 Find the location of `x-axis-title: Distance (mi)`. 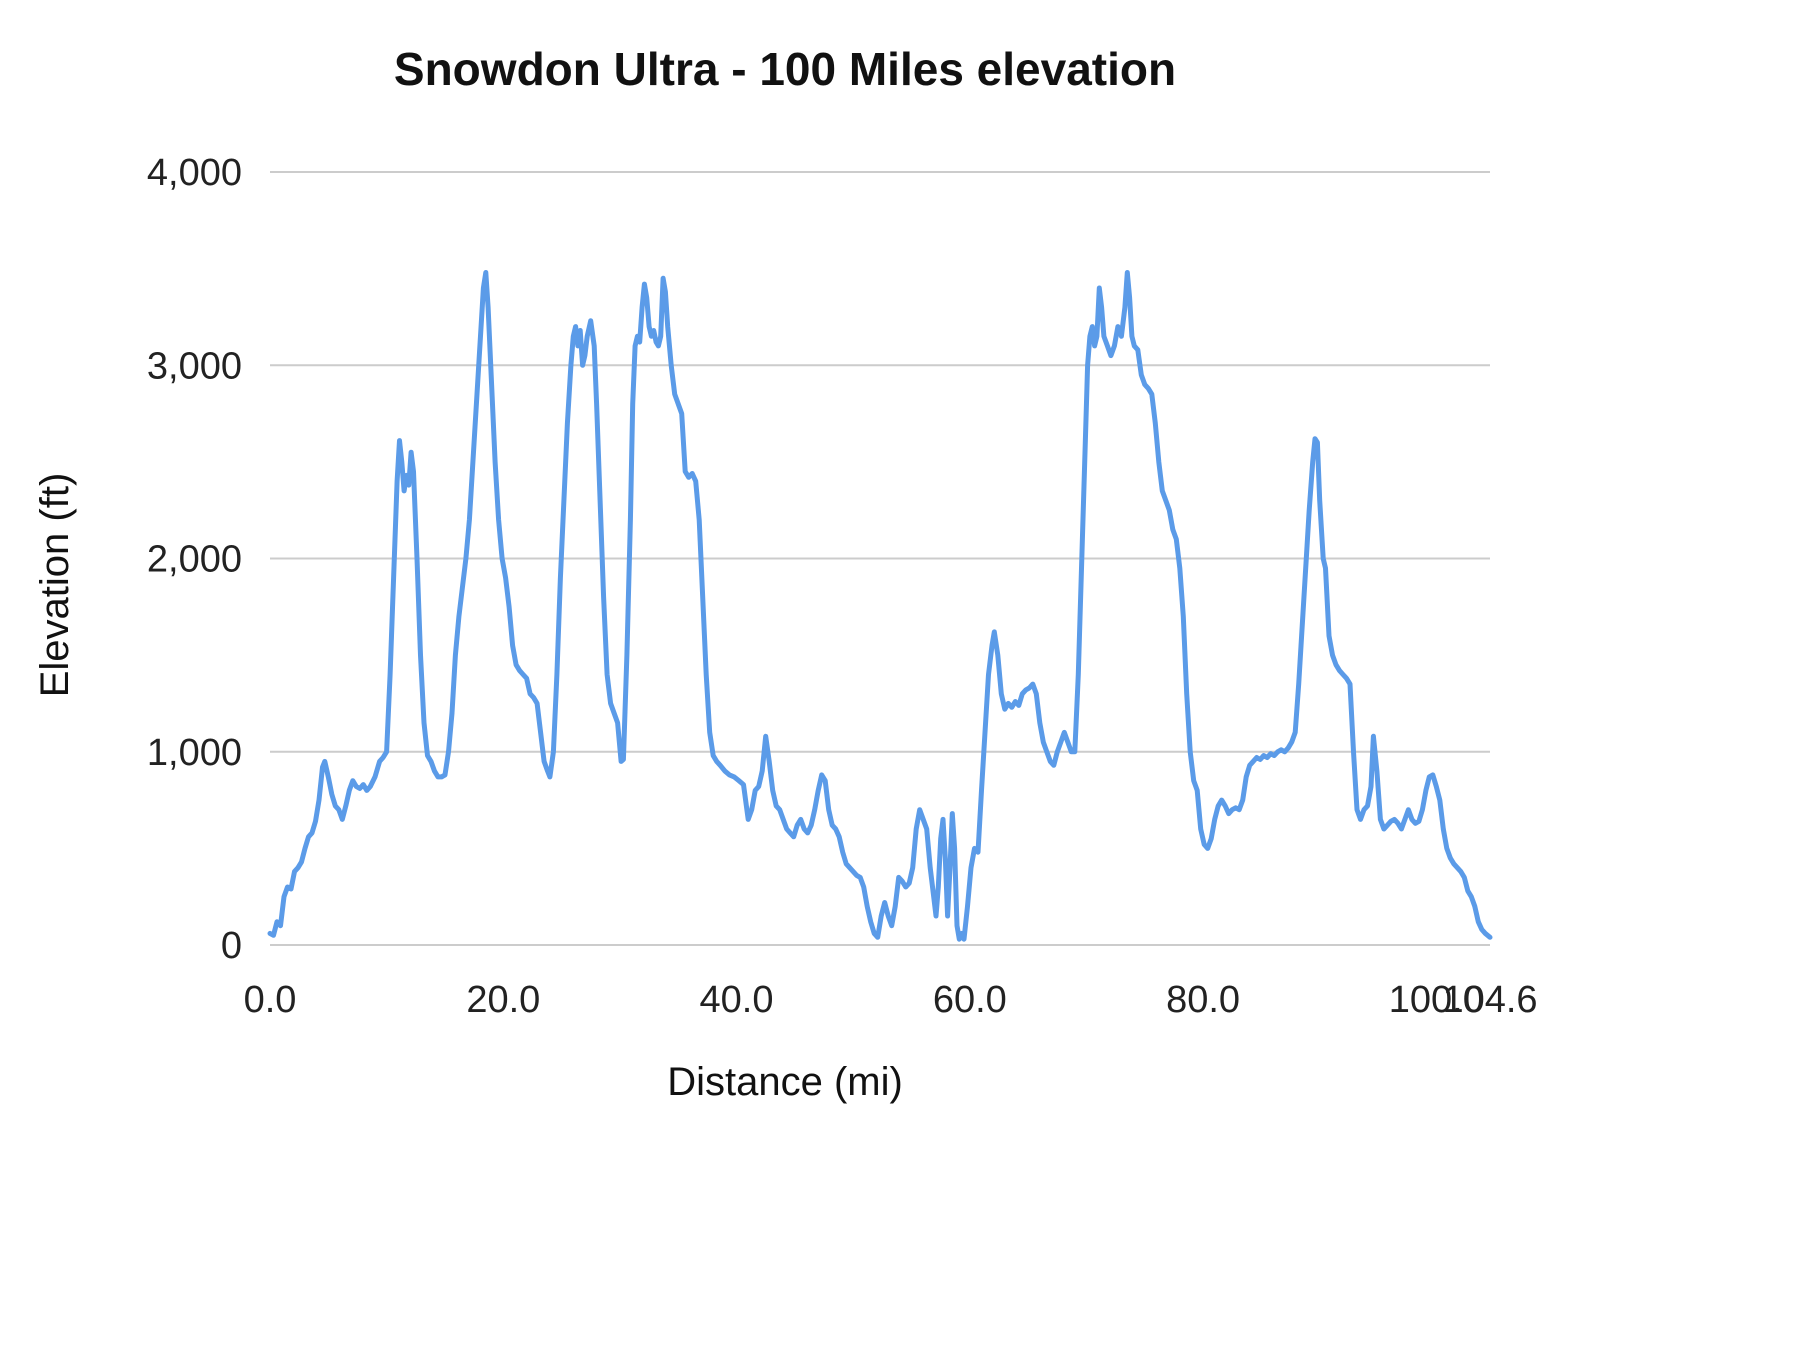

x-axis-title: Distance (mi) is located at coordinates (785, 1082).